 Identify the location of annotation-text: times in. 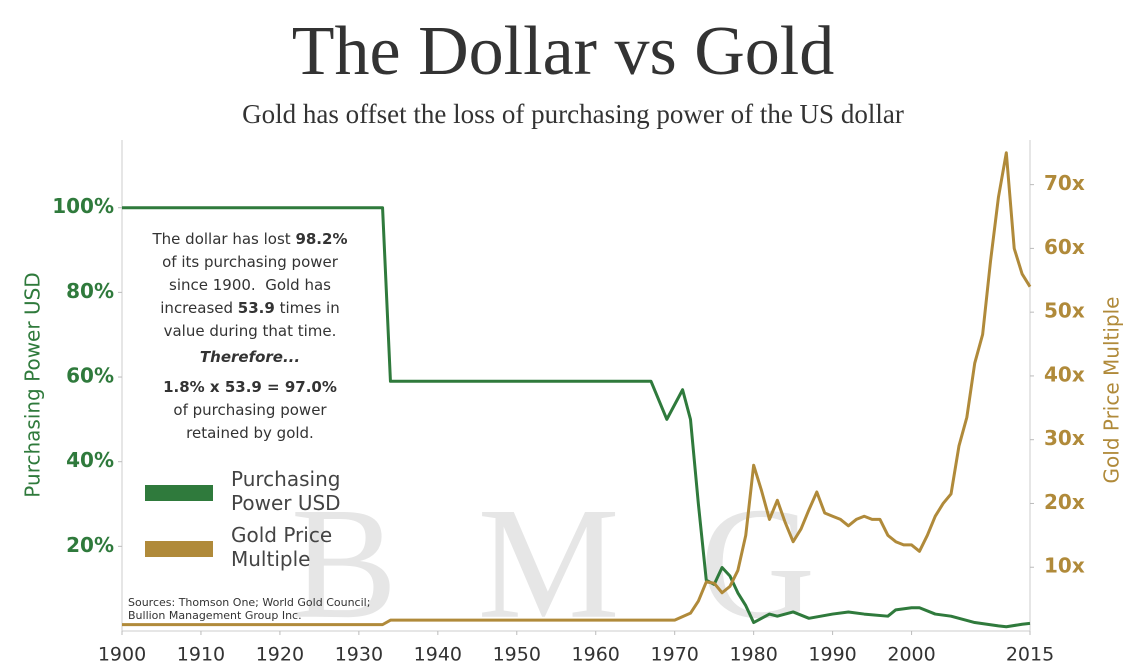
(307, 308).